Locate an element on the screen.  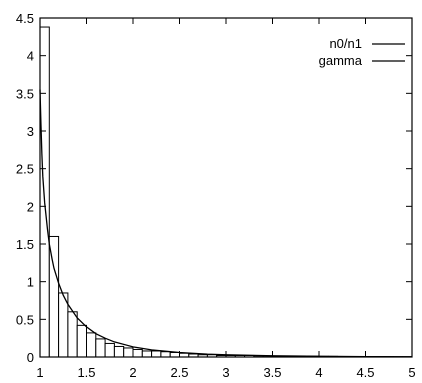
y-tick-label: 4.5 is located at coordinates (25, 18).